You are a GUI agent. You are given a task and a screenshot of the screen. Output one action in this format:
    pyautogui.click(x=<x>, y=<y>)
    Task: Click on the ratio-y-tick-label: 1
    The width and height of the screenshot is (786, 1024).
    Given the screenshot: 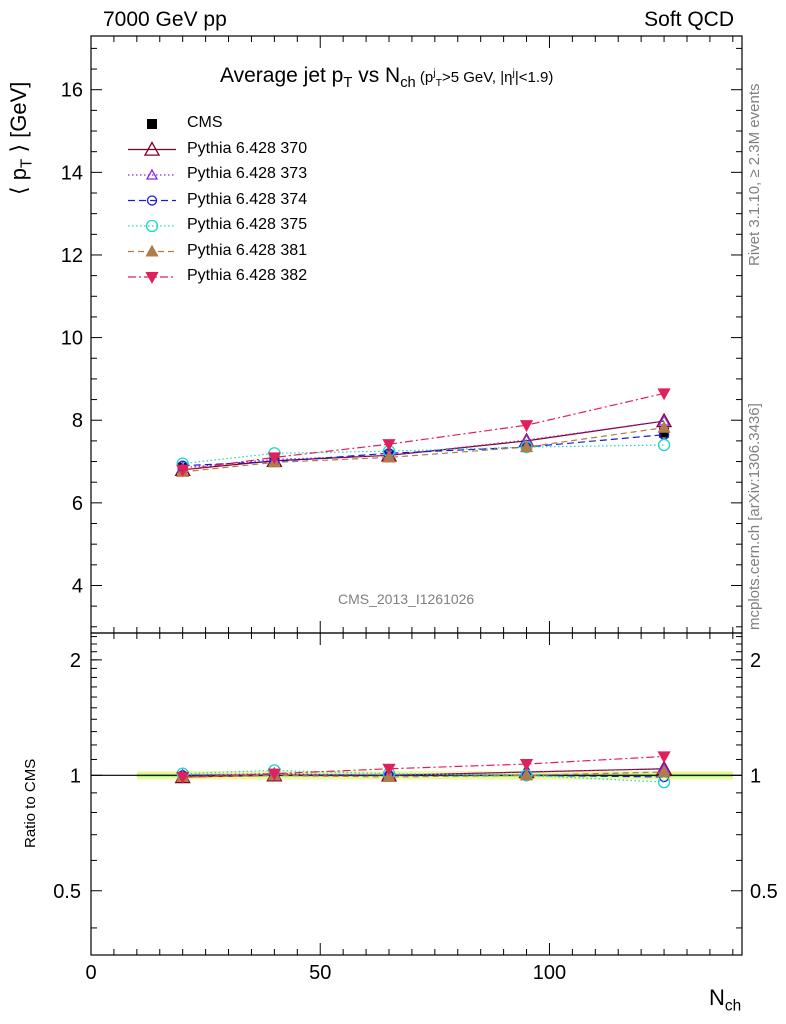 What is the action you would take?
    pyautogui.click(x=75, y=776)
    